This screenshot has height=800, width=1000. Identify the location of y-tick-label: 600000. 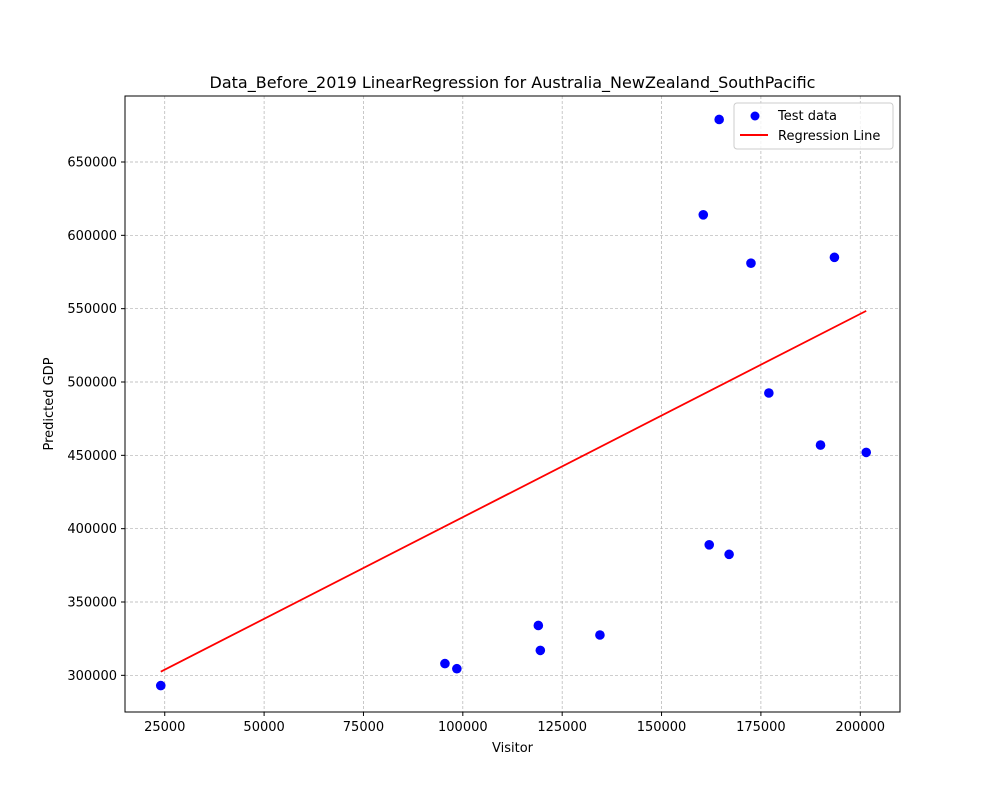
(92, 236).